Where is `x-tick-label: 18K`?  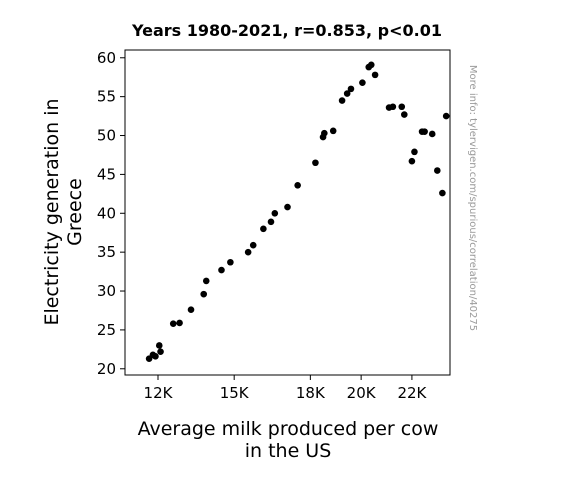 x-tick-label: 18K is located at coordinates (311, 393).